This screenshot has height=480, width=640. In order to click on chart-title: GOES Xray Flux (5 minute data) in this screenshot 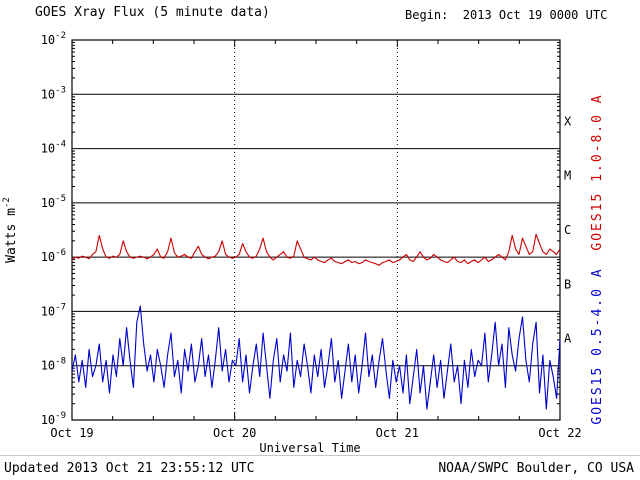, I will do `click(152, 12)`.